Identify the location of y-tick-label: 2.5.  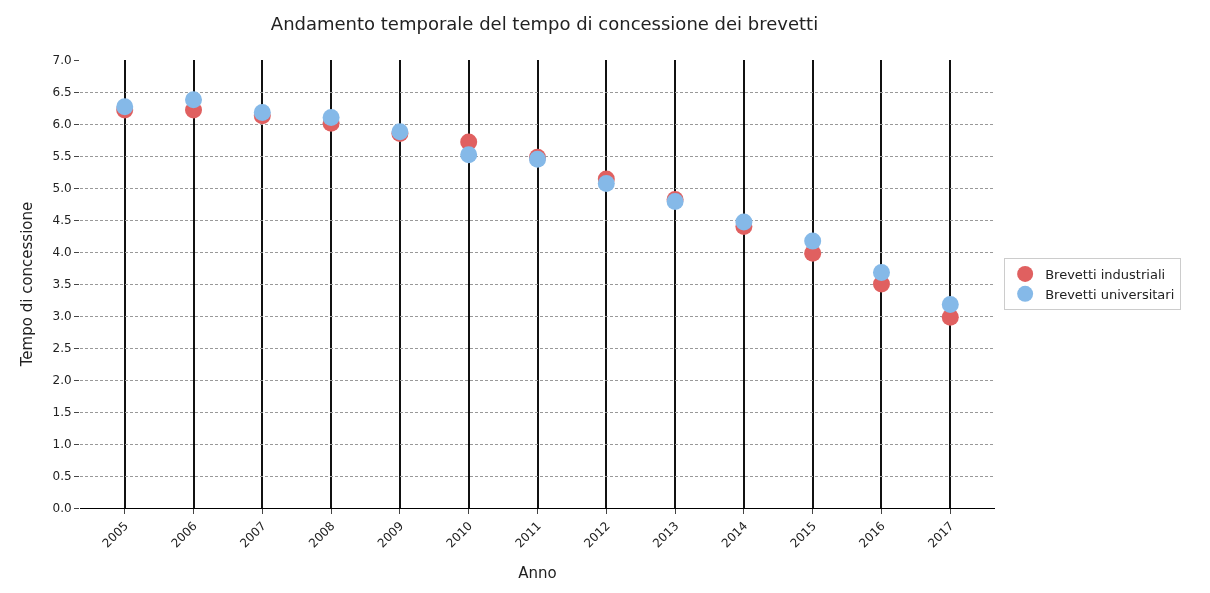
(62, 348).